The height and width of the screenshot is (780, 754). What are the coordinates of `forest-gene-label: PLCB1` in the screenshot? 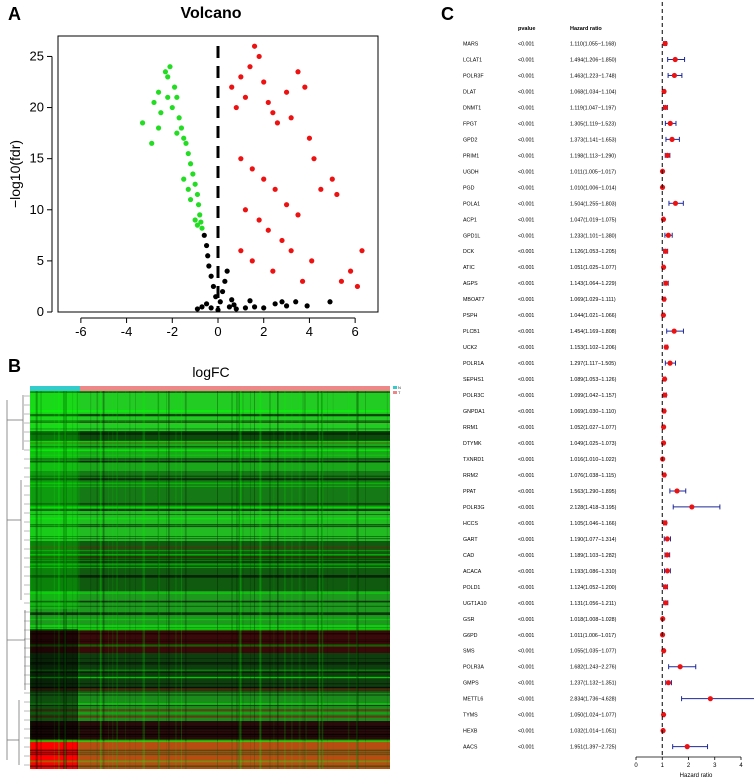 It's located at (471, 332).